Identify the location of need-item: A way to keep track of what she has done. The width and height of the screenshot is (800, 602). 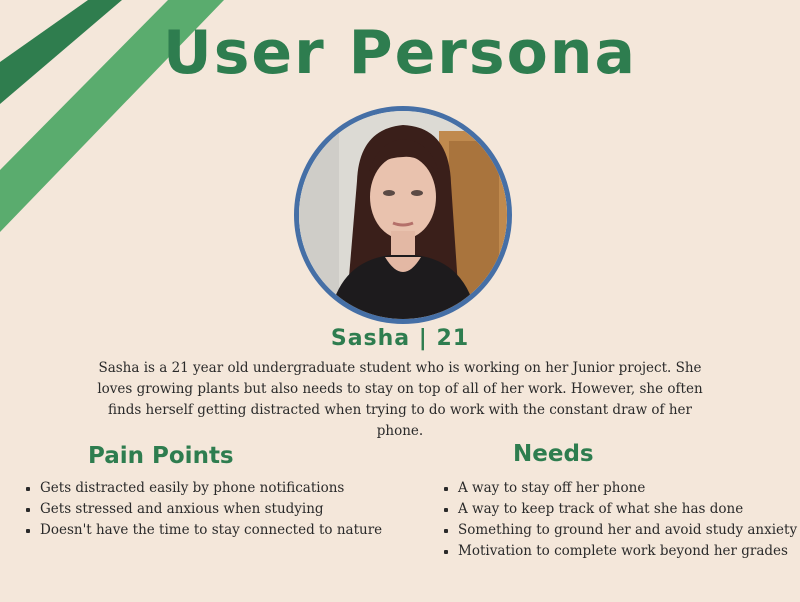
(619, 509).